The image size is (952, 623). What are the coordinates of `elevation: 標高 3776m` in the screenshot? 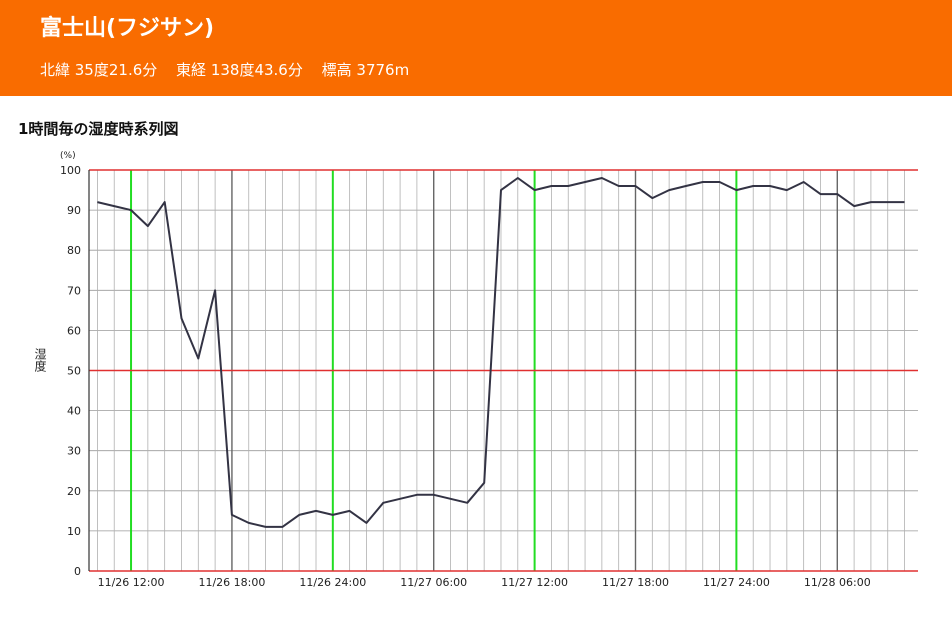 It's located at (365, 70).